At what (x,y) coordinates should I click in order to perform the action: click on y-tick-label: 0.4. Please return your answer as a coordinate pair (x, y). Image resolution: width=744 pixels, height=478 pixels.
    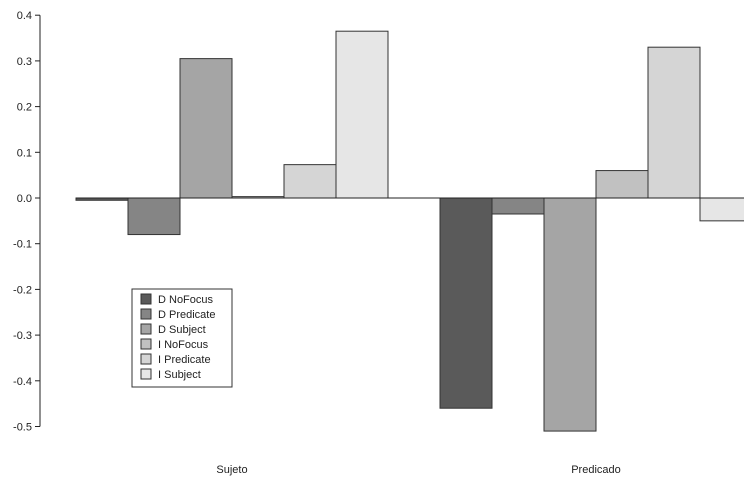
    Looking at the image, I should click on (24, 16).